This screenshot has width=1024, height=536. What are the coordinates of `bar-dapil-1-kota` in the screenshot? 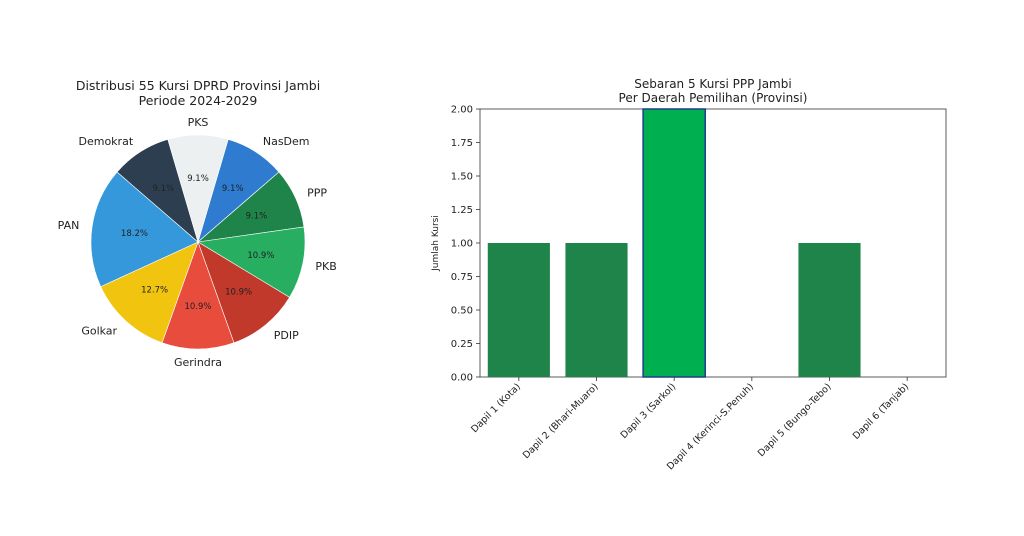 It's located at (518, 310).